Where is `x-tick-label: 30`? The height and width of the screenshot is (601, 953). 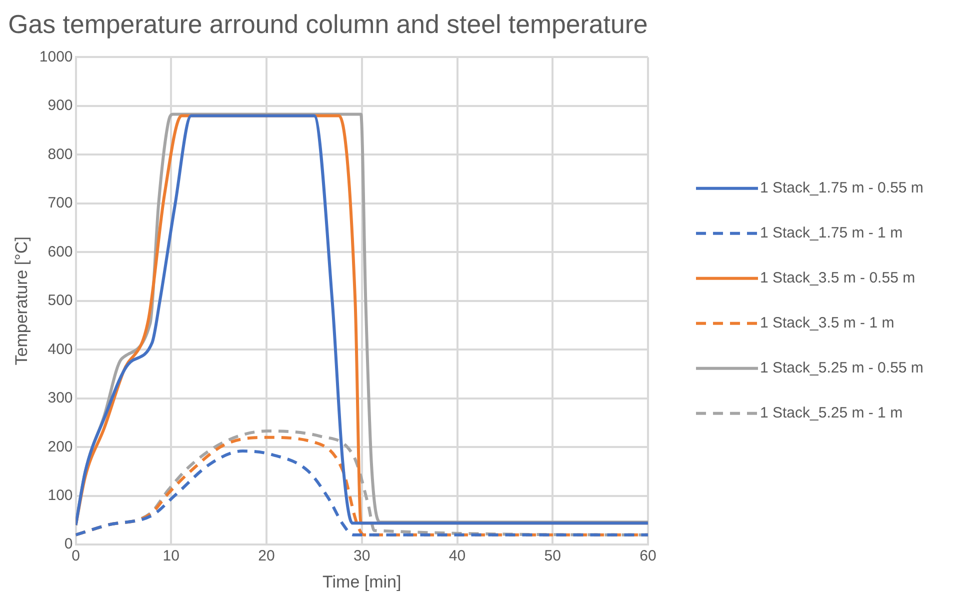
x-tick-label: 30 is located at coordinates (362, 556).